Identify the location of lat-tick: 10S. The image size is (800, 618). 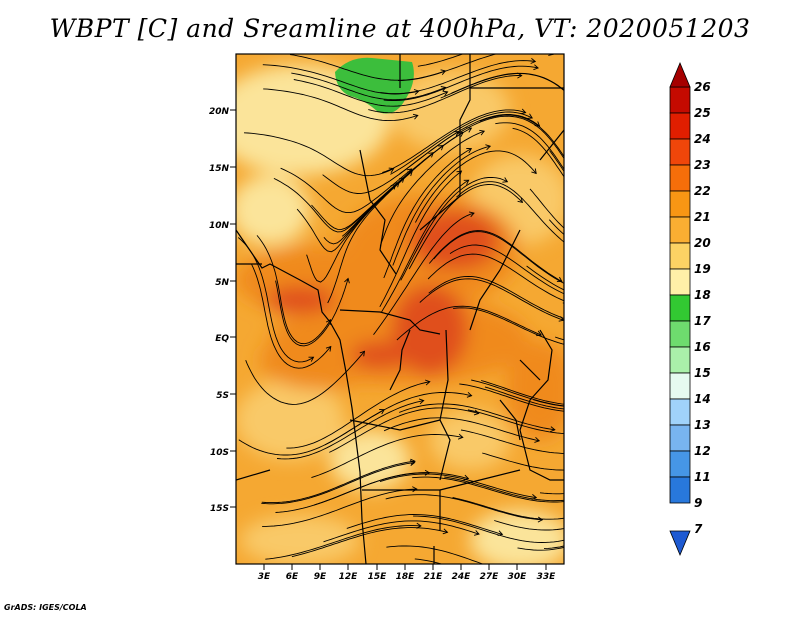
(223, 453).